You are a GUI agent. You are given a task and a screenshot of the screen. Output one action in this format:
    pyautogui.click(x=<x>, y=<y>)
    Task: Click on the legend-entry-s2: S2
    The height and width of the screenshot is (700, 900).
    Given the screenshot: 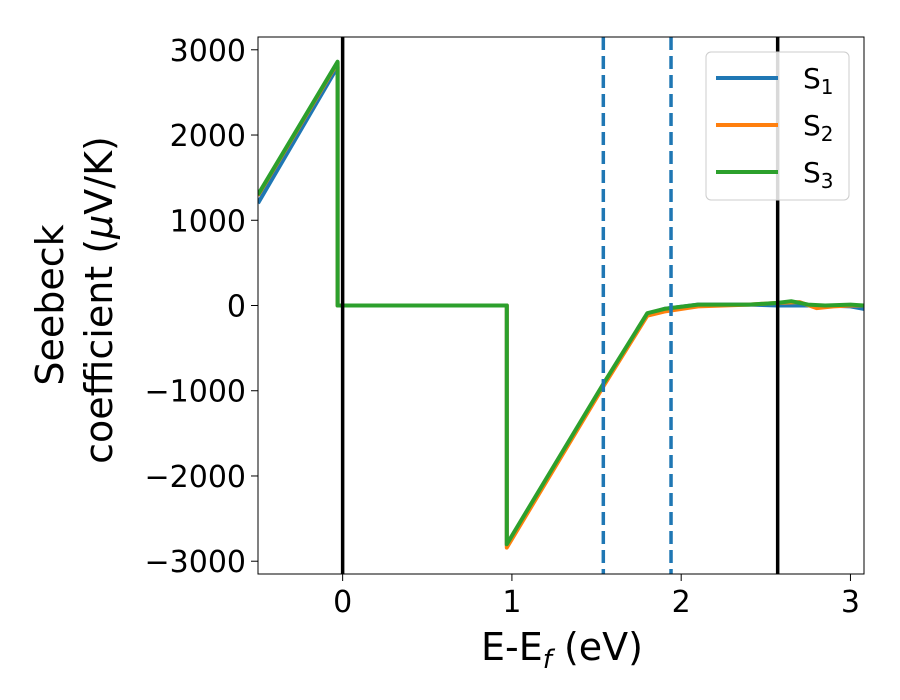 What is the action you would take?
    pyautogui.click(x=775, y=127)
    